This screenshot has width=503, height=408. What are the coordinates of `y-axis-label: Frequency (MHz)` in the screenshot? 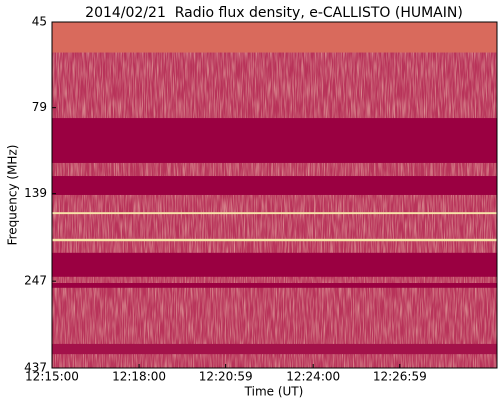 It's located at (13, 195).